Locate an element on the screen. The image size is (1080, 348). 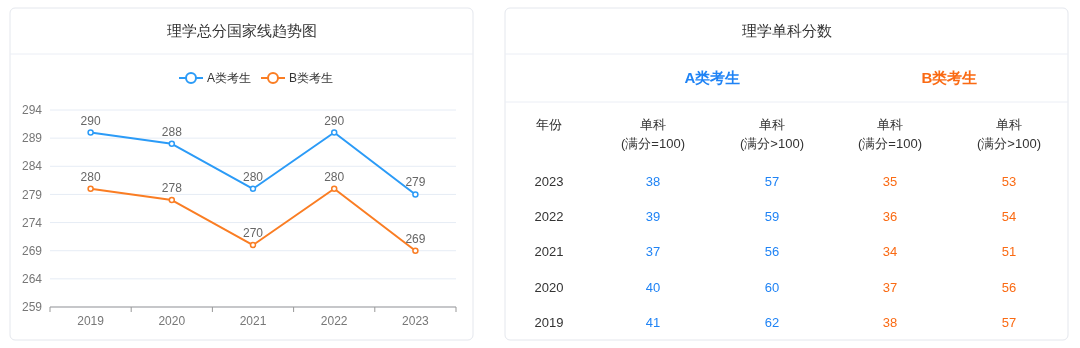
data-label: 278 is located at coordinates (172, 188).